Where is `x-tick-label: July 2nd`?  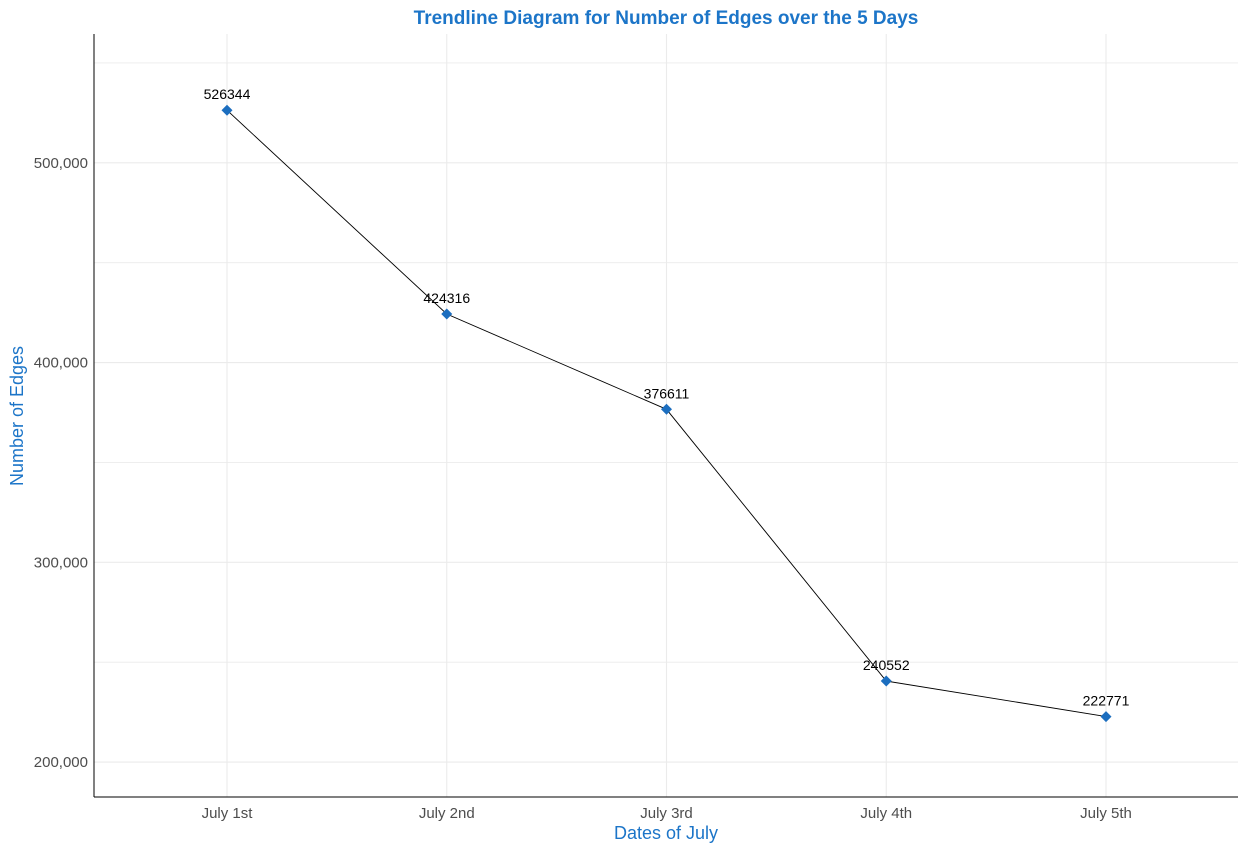
x-tick-label: July 2nd is located at coordinates (447, 813).